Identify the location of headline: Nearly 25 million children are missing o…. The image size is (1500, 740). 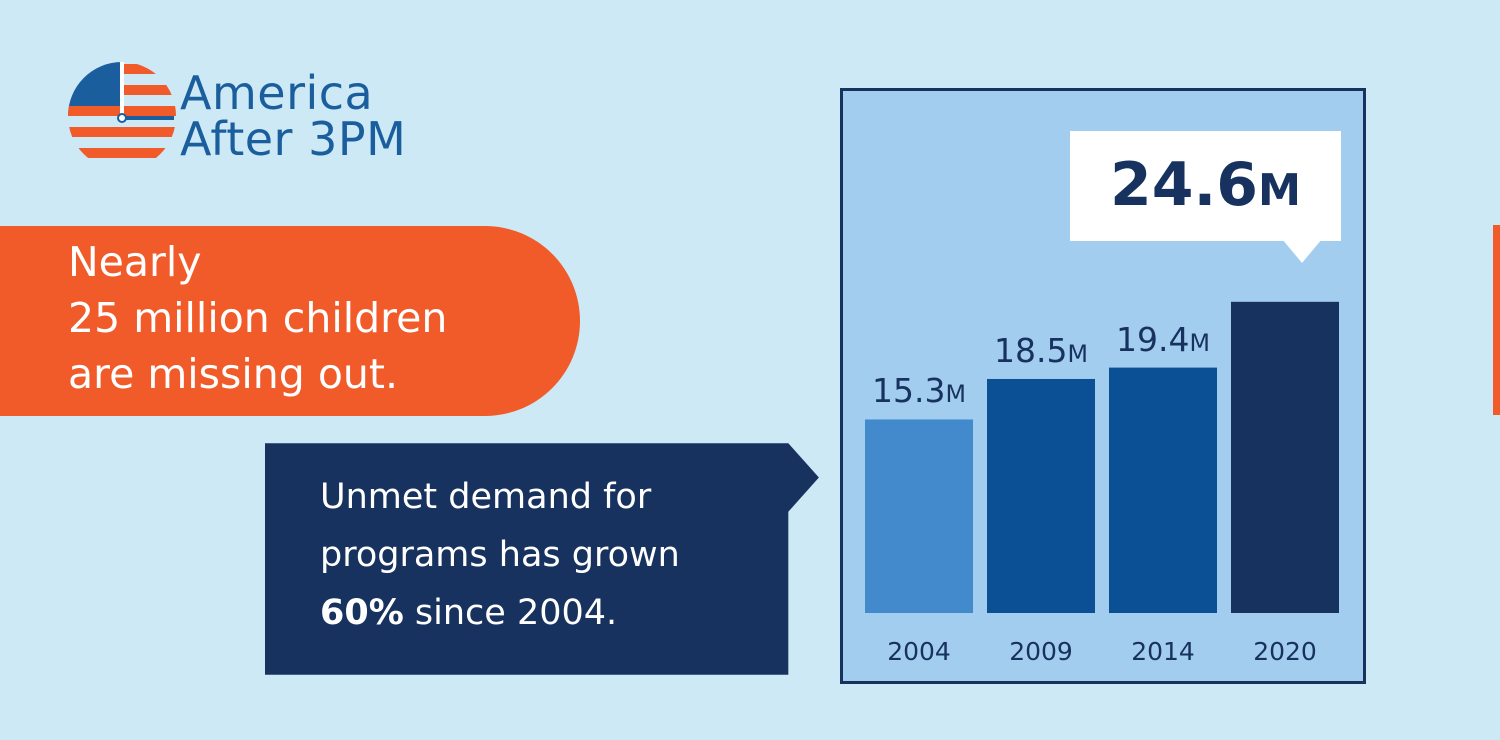
(308, 318).